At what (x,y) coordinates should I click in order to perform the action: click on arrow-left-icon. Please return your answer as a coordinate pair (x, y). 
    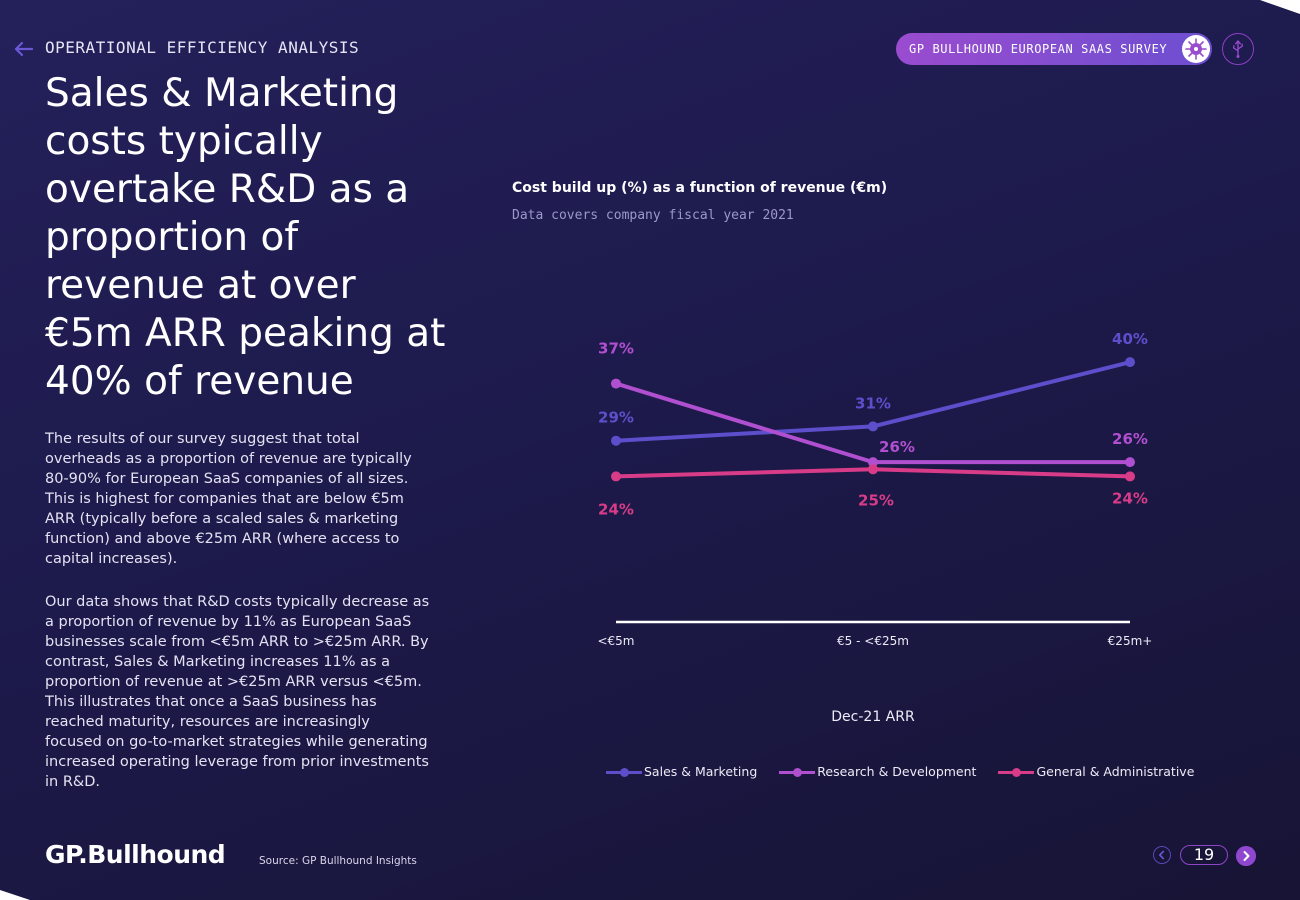
    Looking at the image, I should click on (23, 49).